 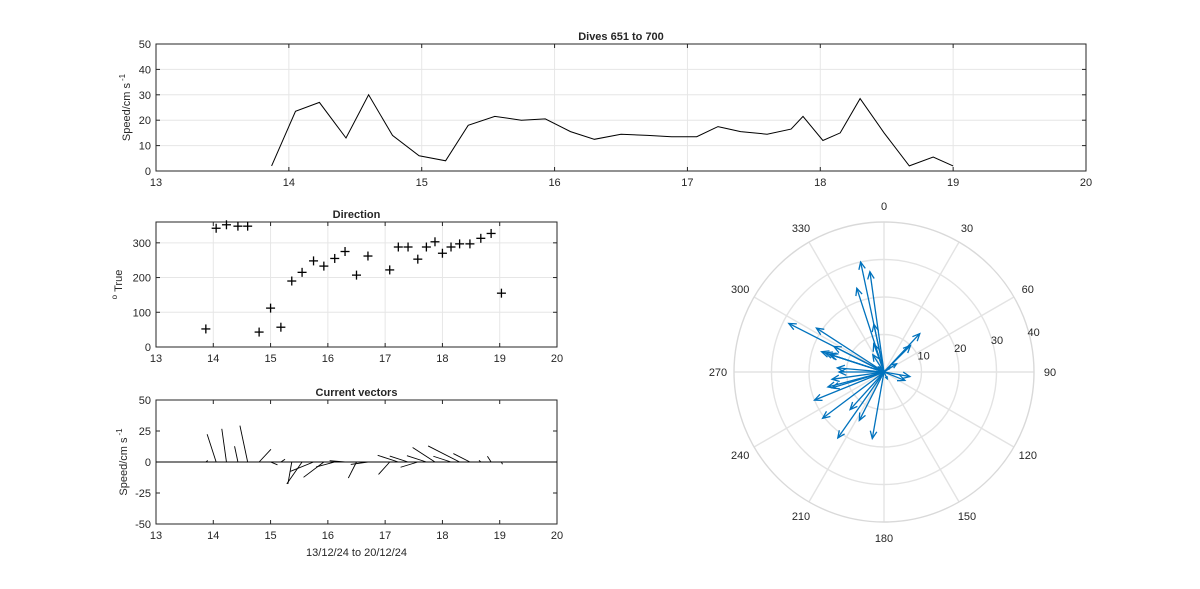 I want to click on speed-ylabel: Speed/cm s -1, so click(x=125, y=107).